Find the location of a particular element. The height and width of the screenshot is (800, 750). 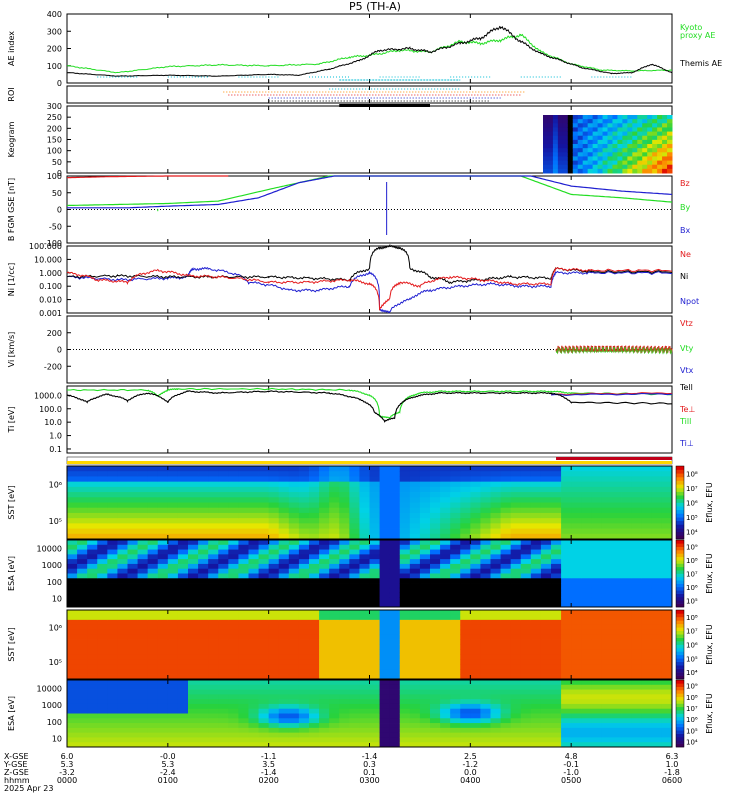

x-tick-label: 0600 is located at coordinates (672, 780).